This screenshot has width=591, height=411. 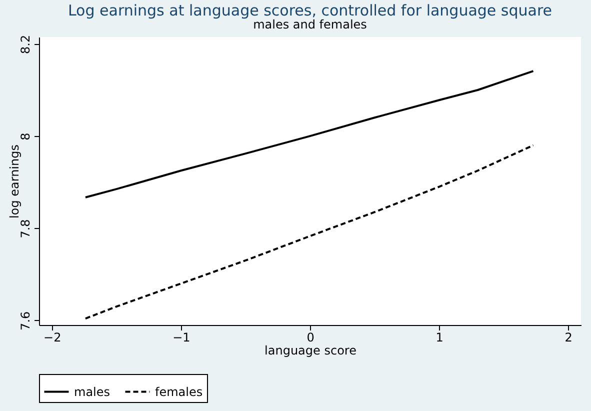 What do you see at coordinates (310, 337) in the screenshot?
I see `x-tick-label: 0` at bounding box center [310, 337].